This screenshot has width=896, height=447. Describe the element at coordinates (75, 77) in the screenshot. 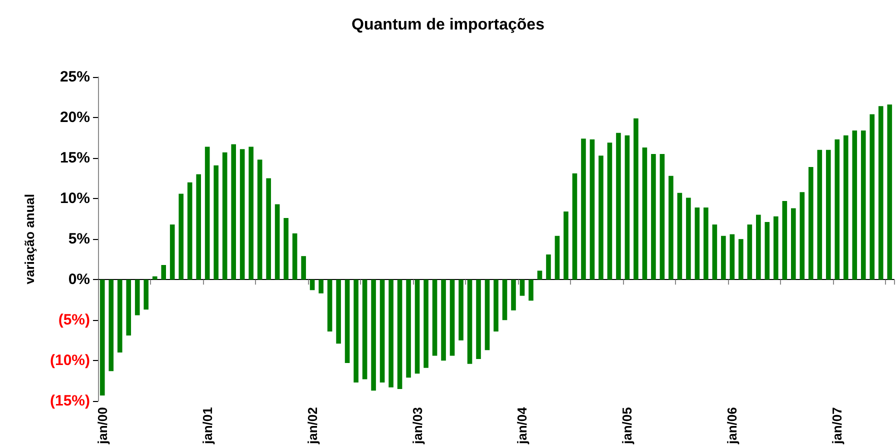

I see `y-tick-label: 25%` at that location.